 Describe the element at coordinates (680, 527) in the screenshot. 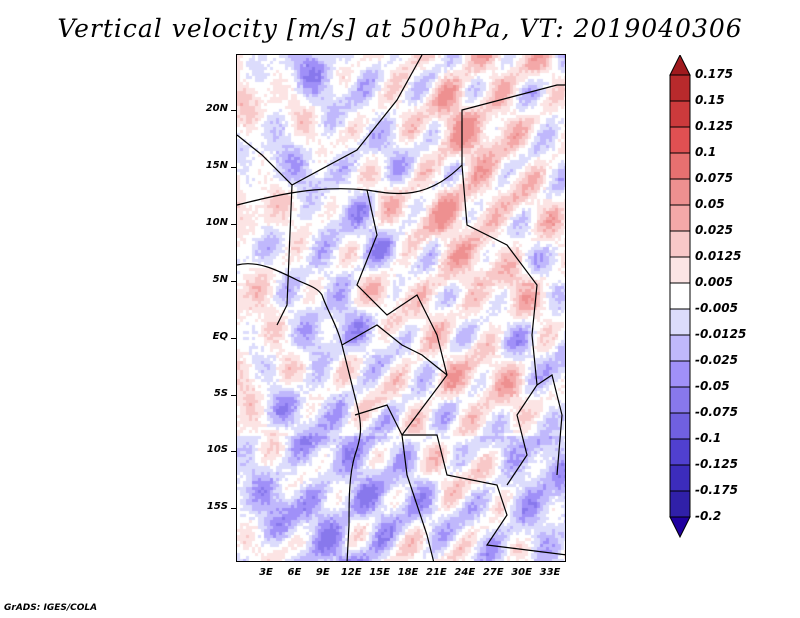

I see `colorbar-min-arrow` at that location.